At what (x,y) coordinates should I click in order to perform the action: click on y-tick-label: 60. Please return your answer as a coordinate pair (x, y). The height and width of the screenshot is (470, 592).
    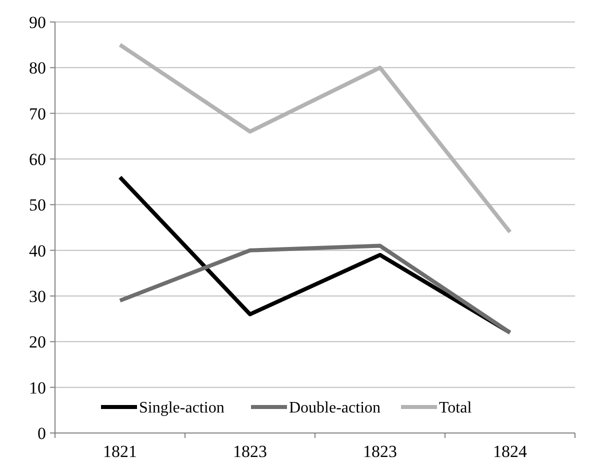
    Looking at the image, I should click on (37, 159).